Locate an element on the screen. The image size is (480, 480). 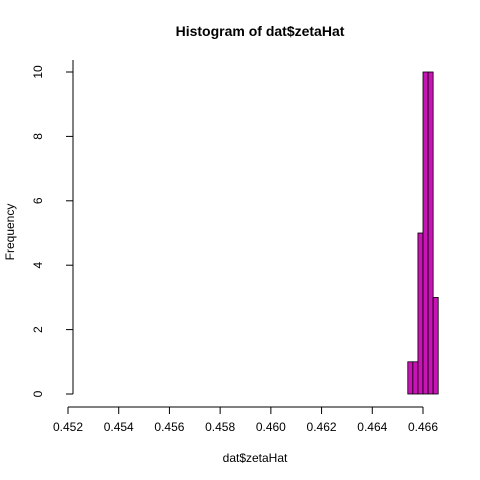
x-tick-label-5: 0.462 is located at coordinates (322, 427).